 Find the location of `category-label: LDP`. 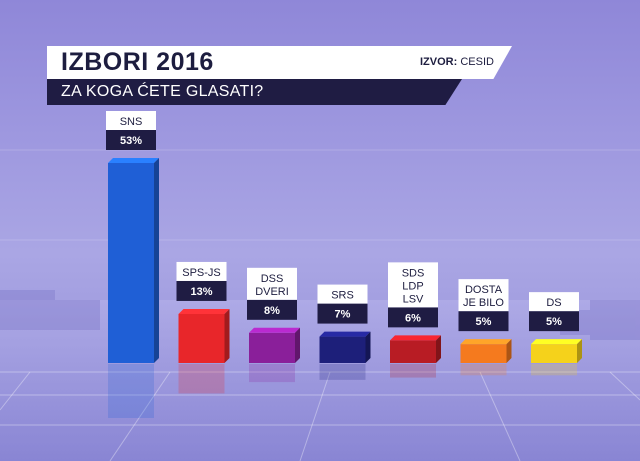

category-label: LDP is located at coordinates (412, 286).